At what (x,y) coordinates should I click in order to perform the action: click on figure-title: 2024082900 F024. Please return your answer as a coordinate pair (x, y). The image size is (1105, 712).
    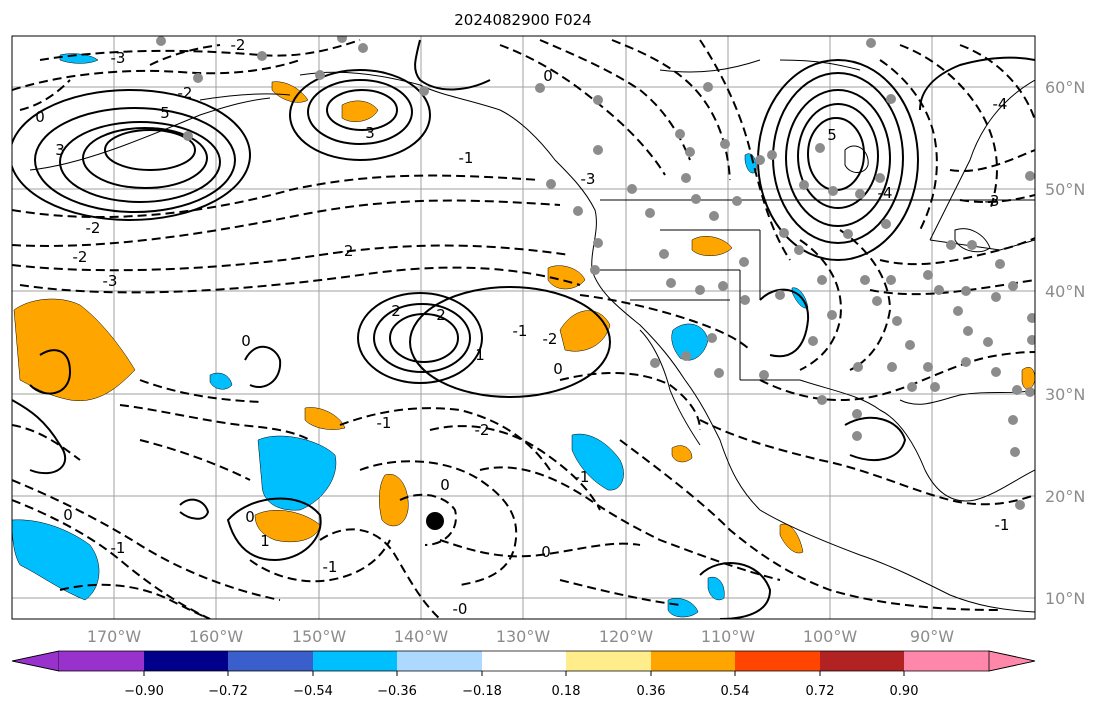
    Looking at the image, I should click on (522, 20).